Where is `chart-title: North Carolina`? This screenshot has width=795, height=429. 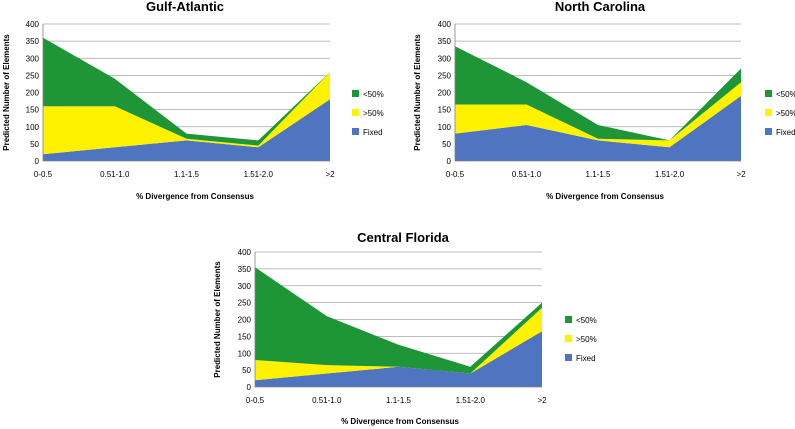
chart-title: North Carolina is located at coordinates (600, 7).